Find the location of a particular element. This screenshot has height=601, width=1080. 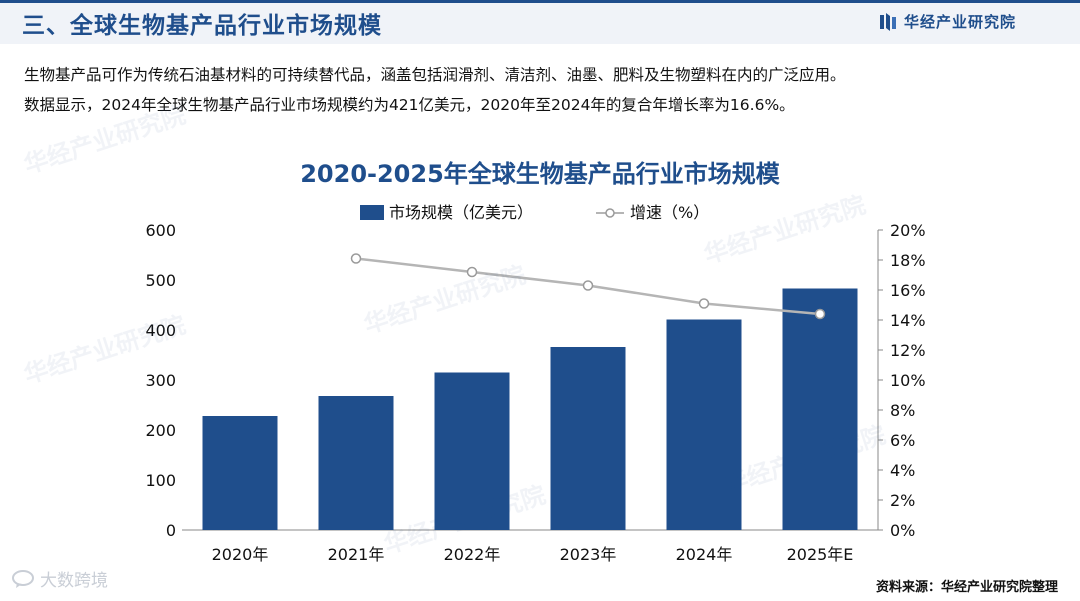

bar-2025年E is located at coordinates (820, 409).